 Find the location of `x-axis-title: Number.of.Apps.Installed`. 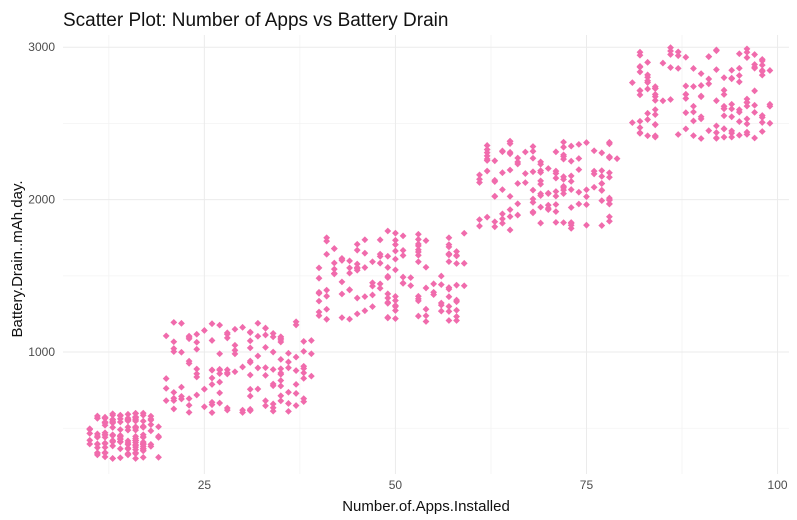

x-axis-title: Number.of.Apps.Installed is located at coordinates (426, 506).